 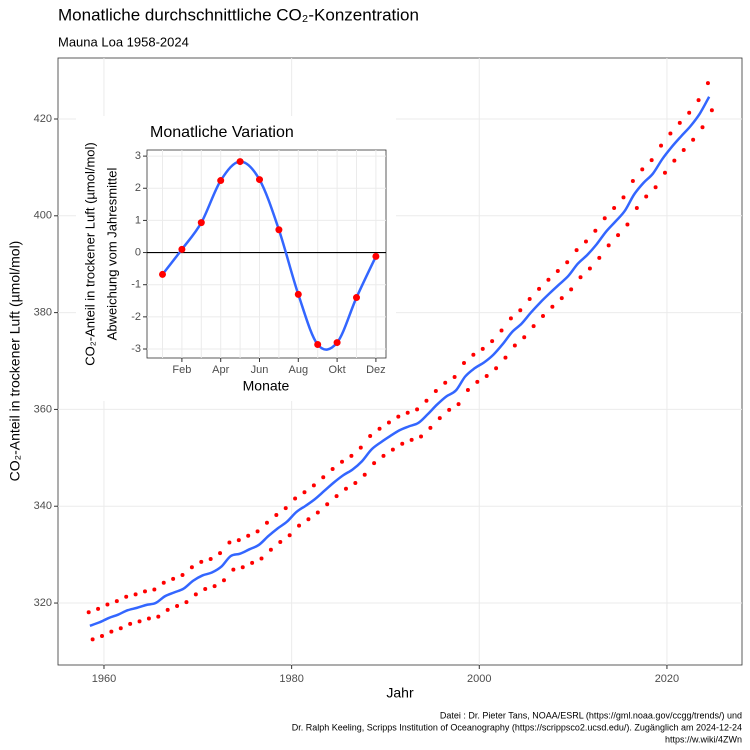 I want to click on inset-y-axis-label: CO₂-Anteil in trockener Luft (µmol/mol), so click(x=89, y=254).